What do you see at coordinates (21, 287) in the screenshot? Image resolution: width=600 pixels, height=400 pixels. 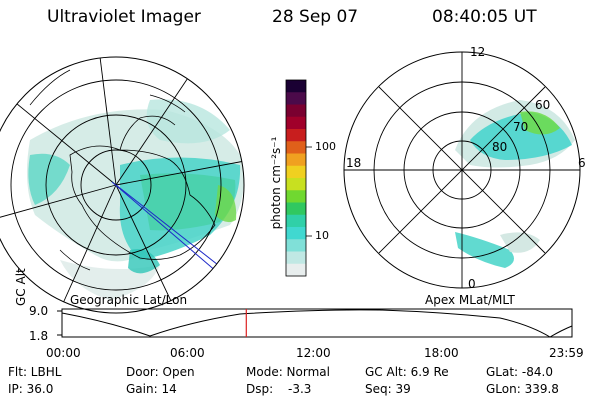 I see `altitude-axis-label: GC Alt` at bounding box center [21, 287].